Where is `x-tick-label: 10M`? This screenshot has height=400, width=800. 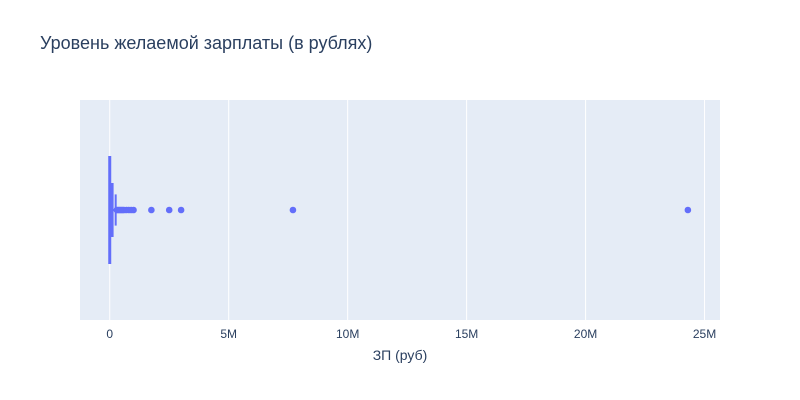 x-tick-label: 10M is located at coordinates (347, 334).